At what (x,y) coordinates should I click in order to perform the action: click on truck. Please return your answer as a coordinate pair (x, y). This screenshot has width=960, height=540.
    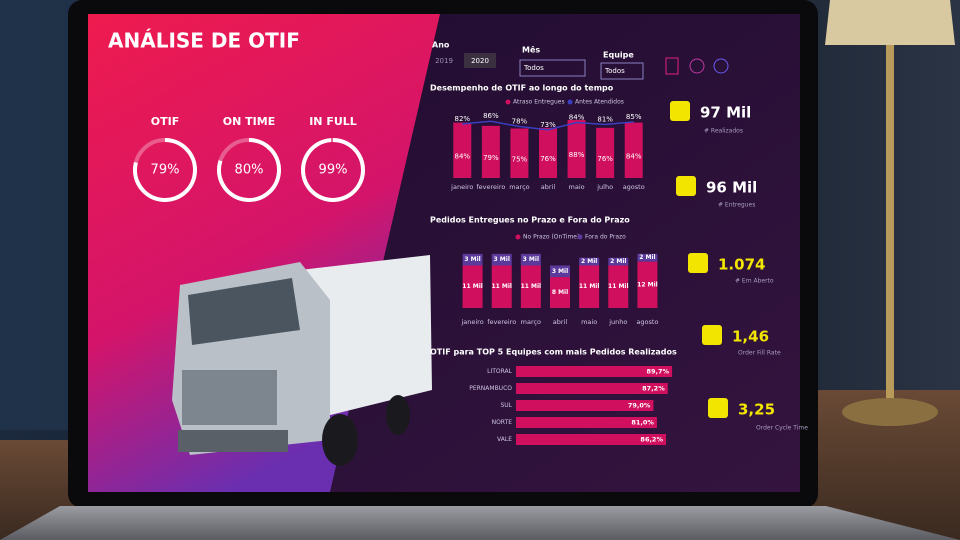
    Looking at the image, I should click on (302, 360).